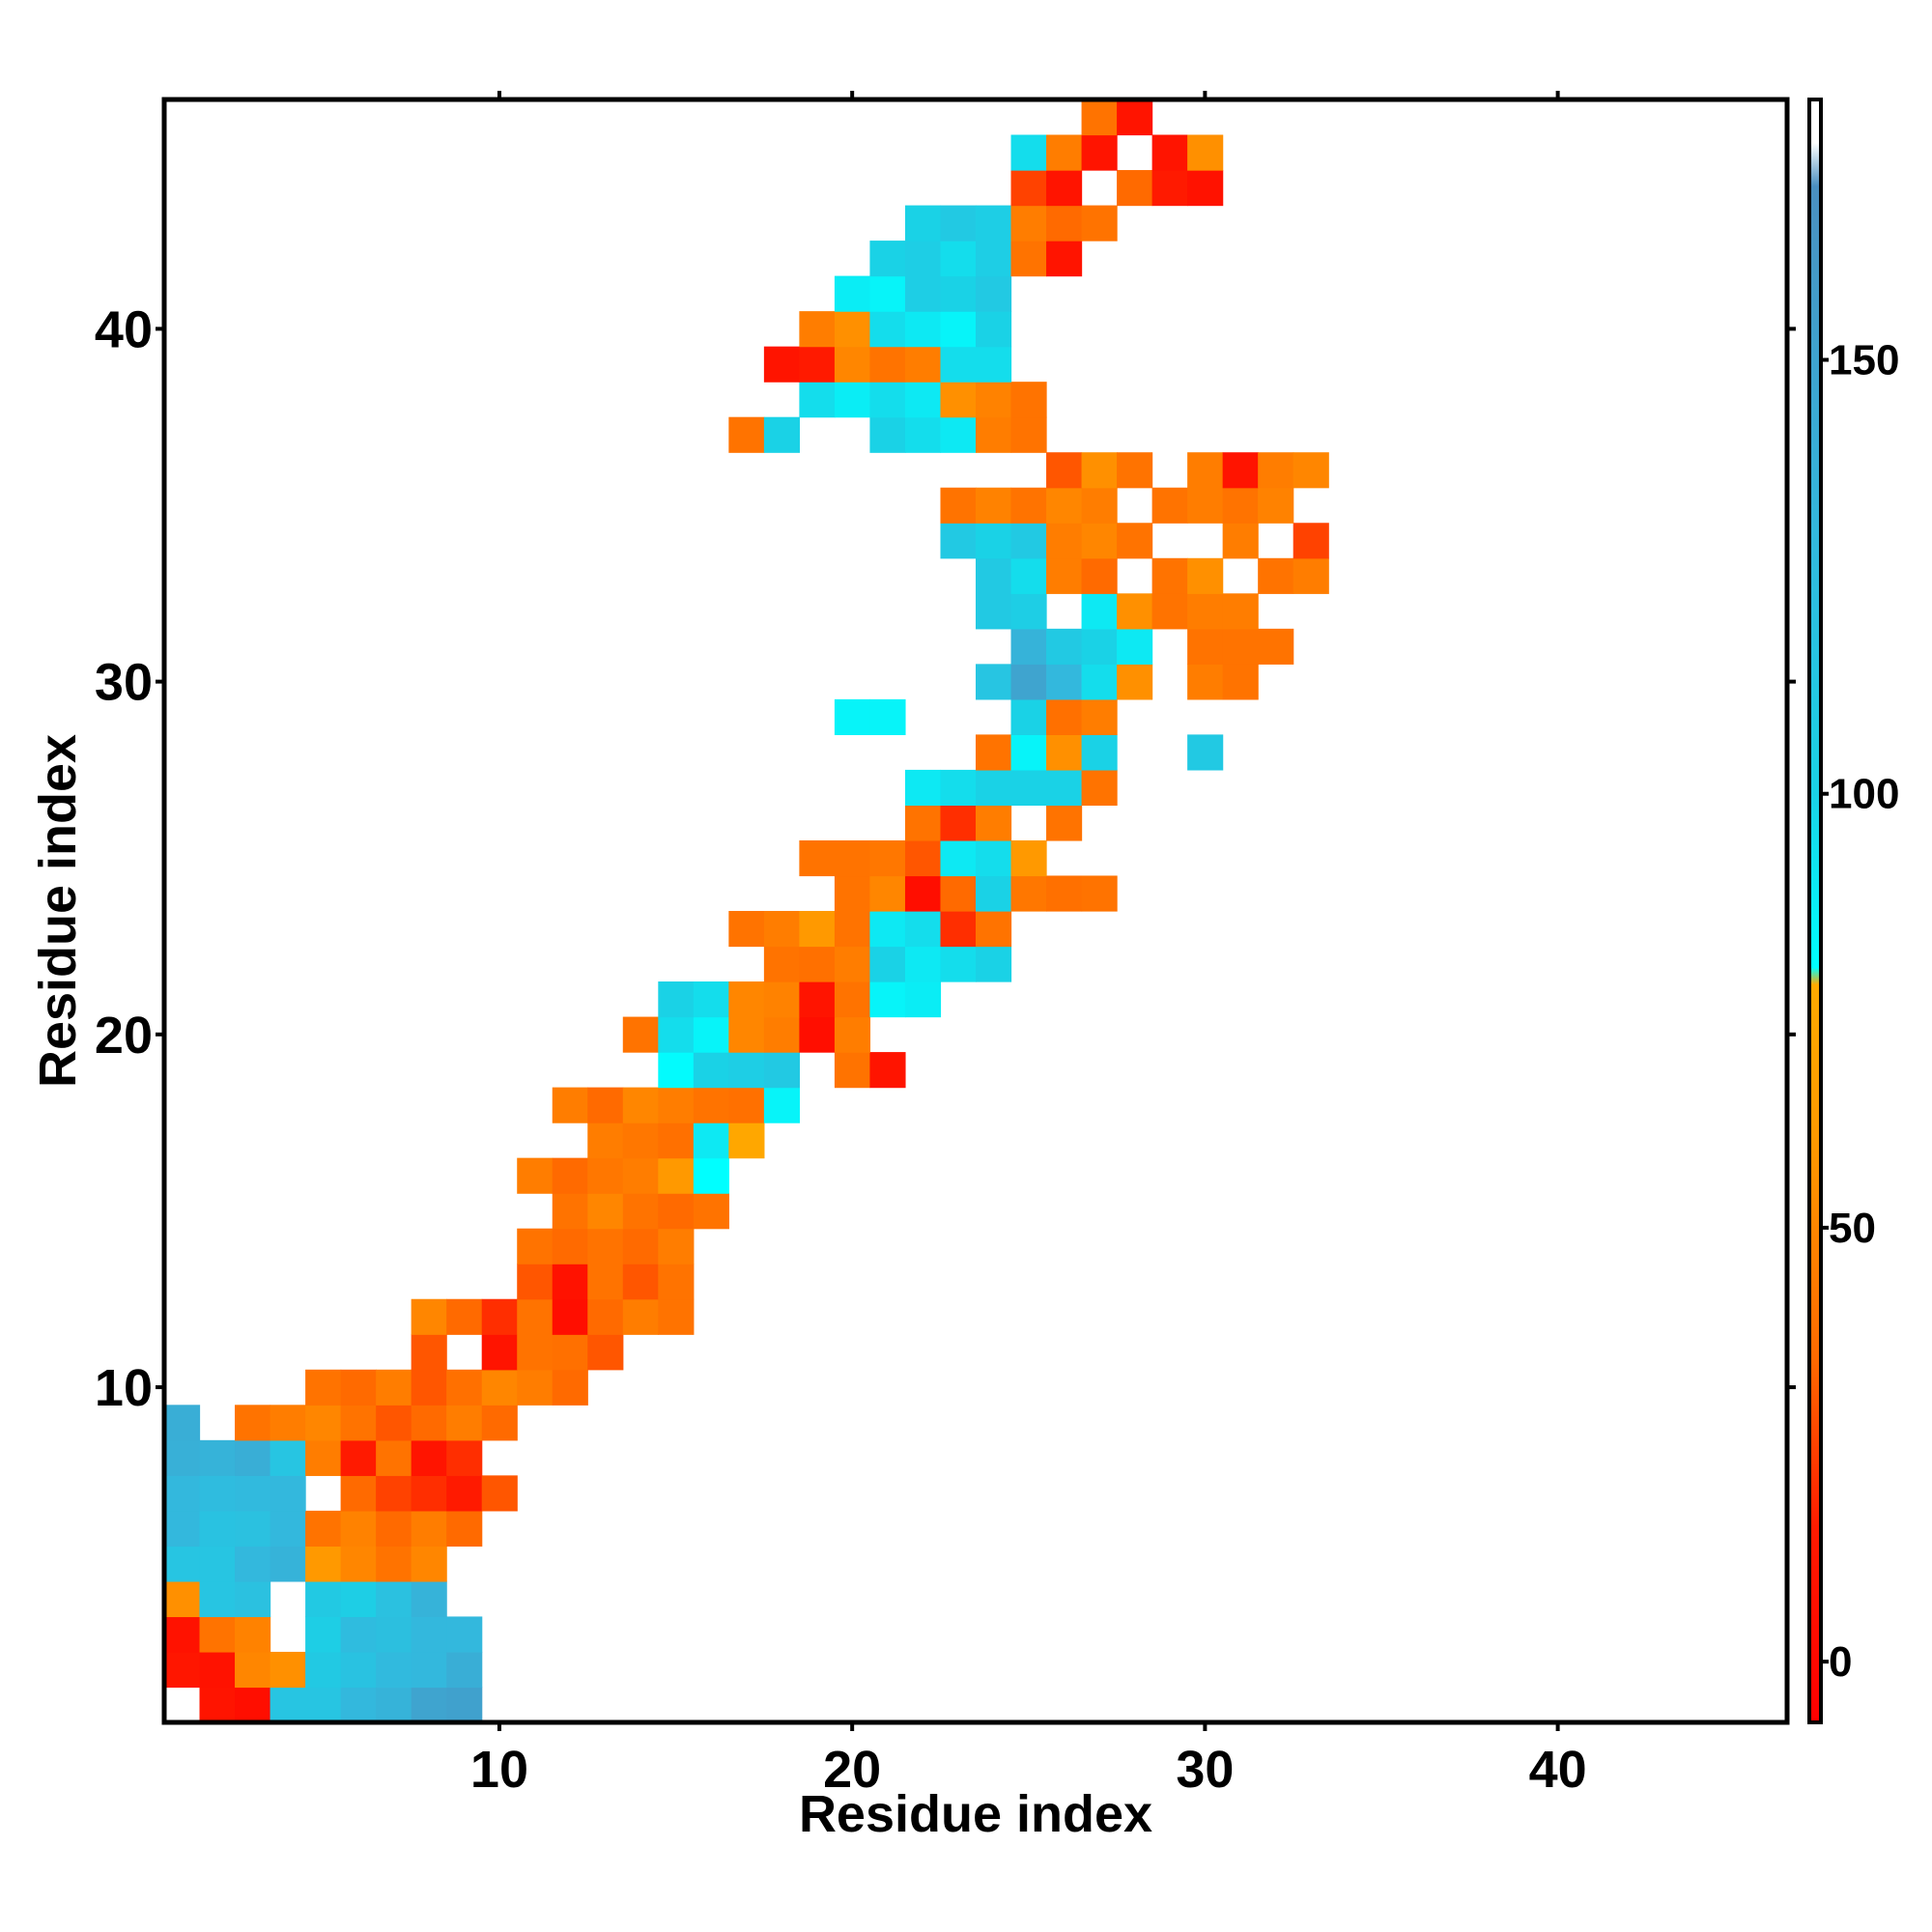 The width and height of the screenshot is (1932, 1932). What do you see at coordinates (975, 1814) in the screenshot?
I see `x-axis-label: Residue index` at bounding box center [975, 1814].